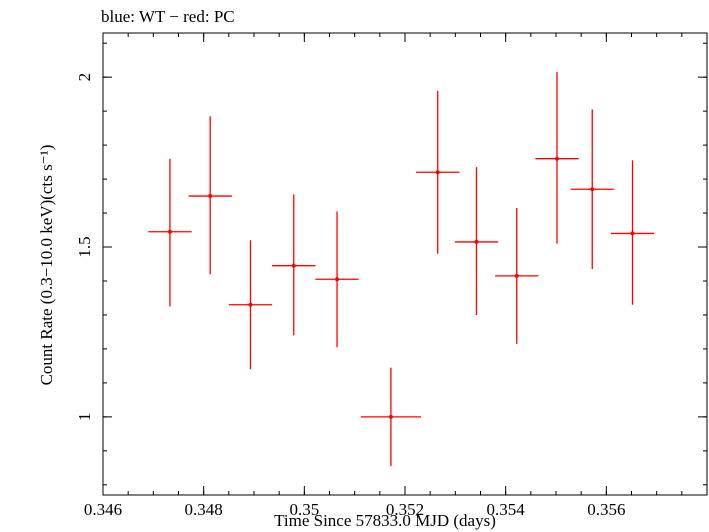 This screenshot has width=709, height=532. Describe the element at coordinates (204, 509) in the screenshot. I see `x-tick-label: 0.348` at that location.